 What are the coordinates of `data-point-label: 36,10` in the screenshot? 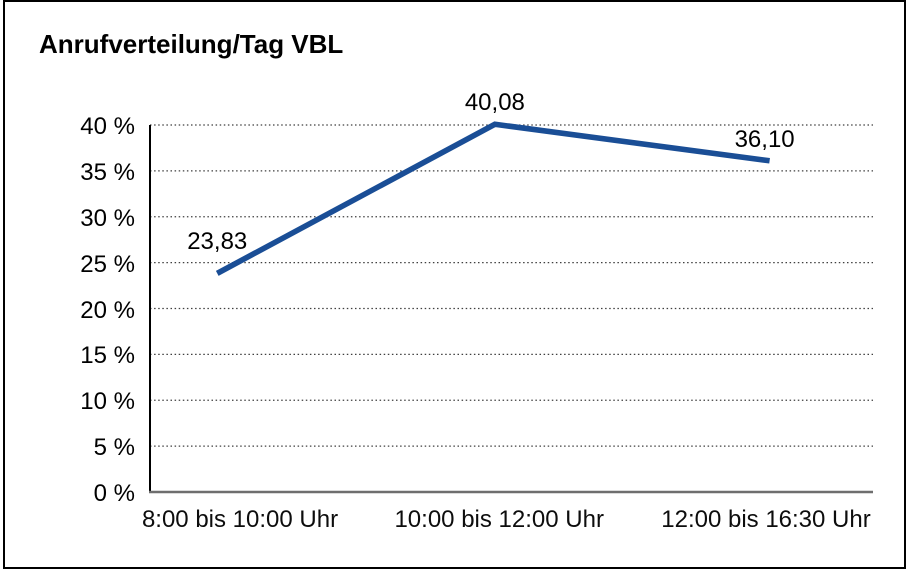 It's located at (764, 139).